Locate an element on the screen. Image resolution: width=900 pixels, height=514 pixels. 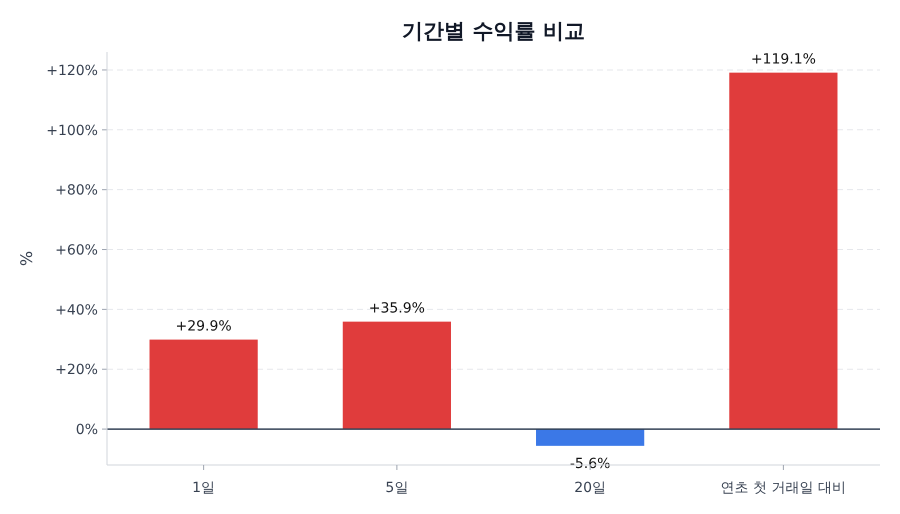
chart-title: 기간별 수익률 비교 is located at coordinates (493, 31).